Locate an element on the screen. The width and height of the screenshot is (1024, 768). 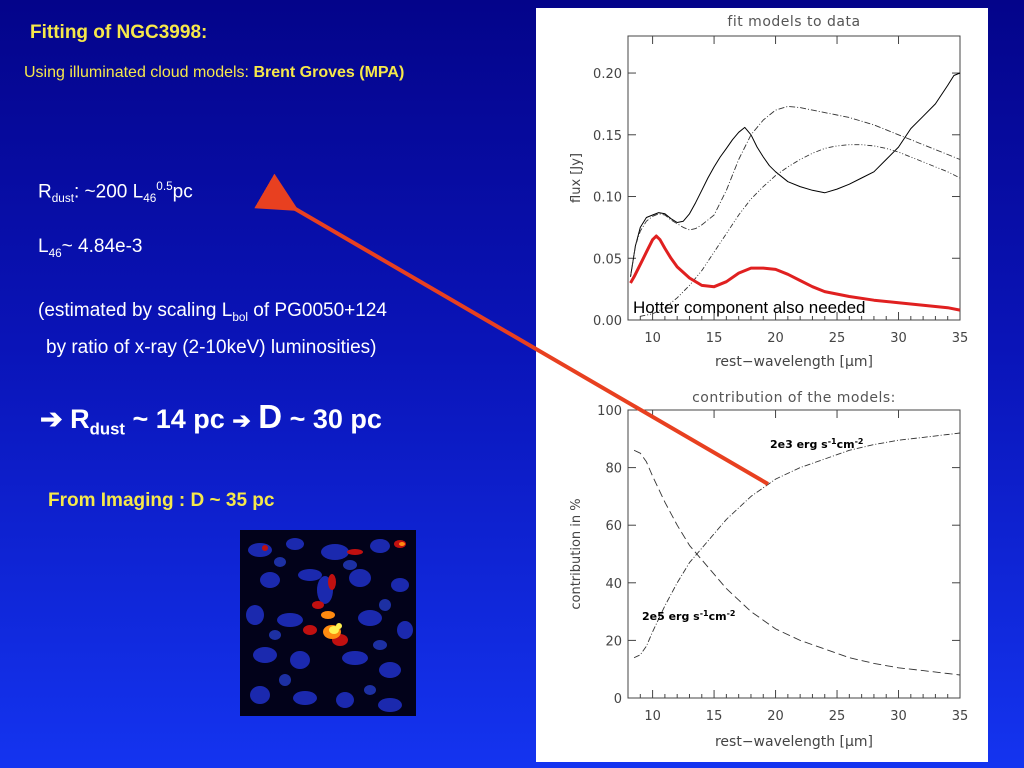
slide-title: Fitting of NGC3998: is located at coordinates (119, 32).